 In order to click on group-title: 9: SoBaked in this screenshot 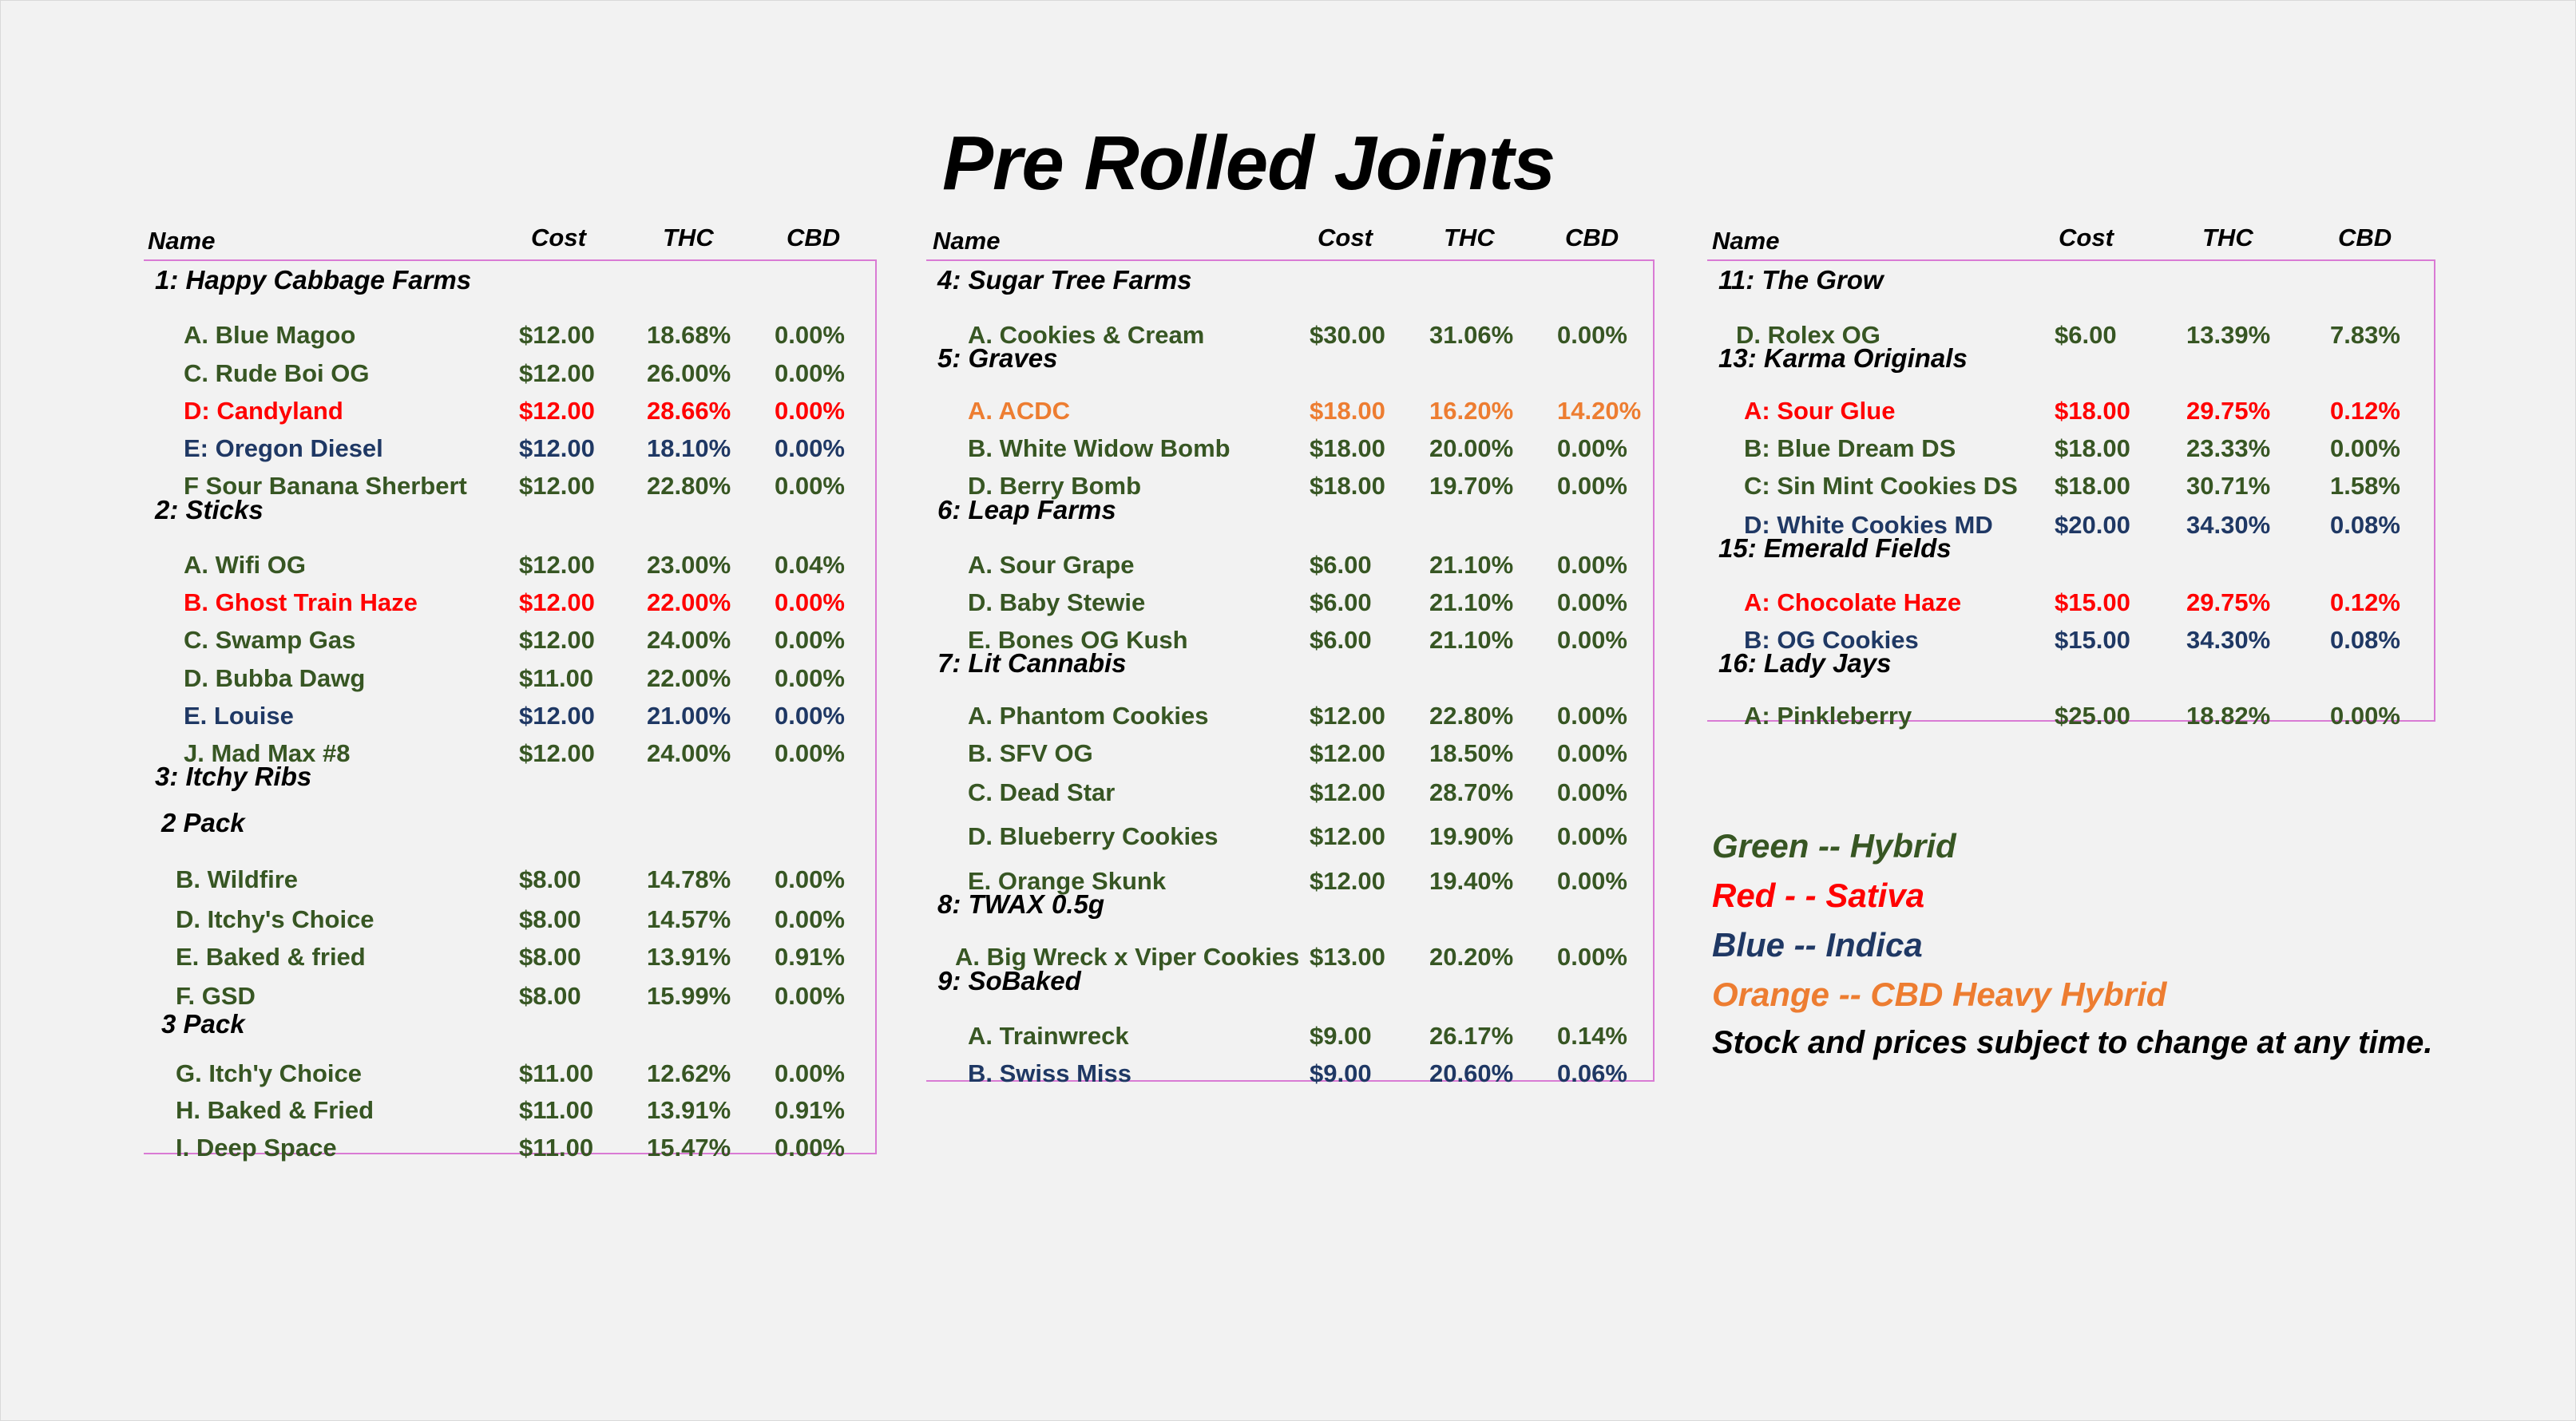, I will do `click(1009, 980)`.